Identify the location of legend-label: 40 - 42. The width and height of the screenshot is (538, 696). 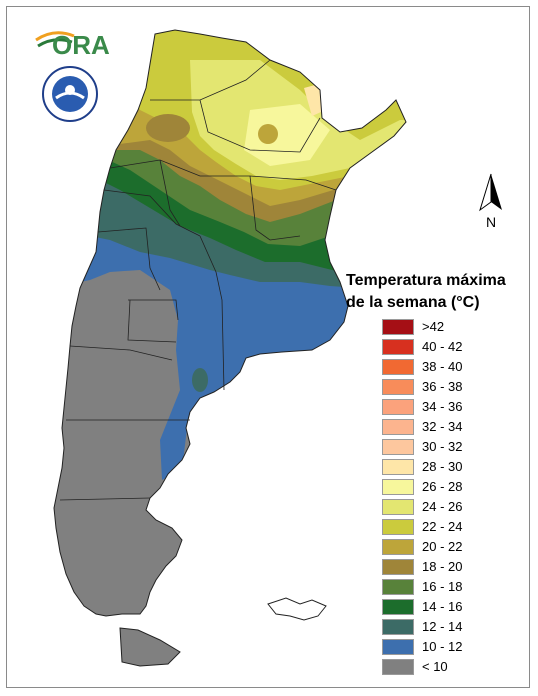
(442, 346).